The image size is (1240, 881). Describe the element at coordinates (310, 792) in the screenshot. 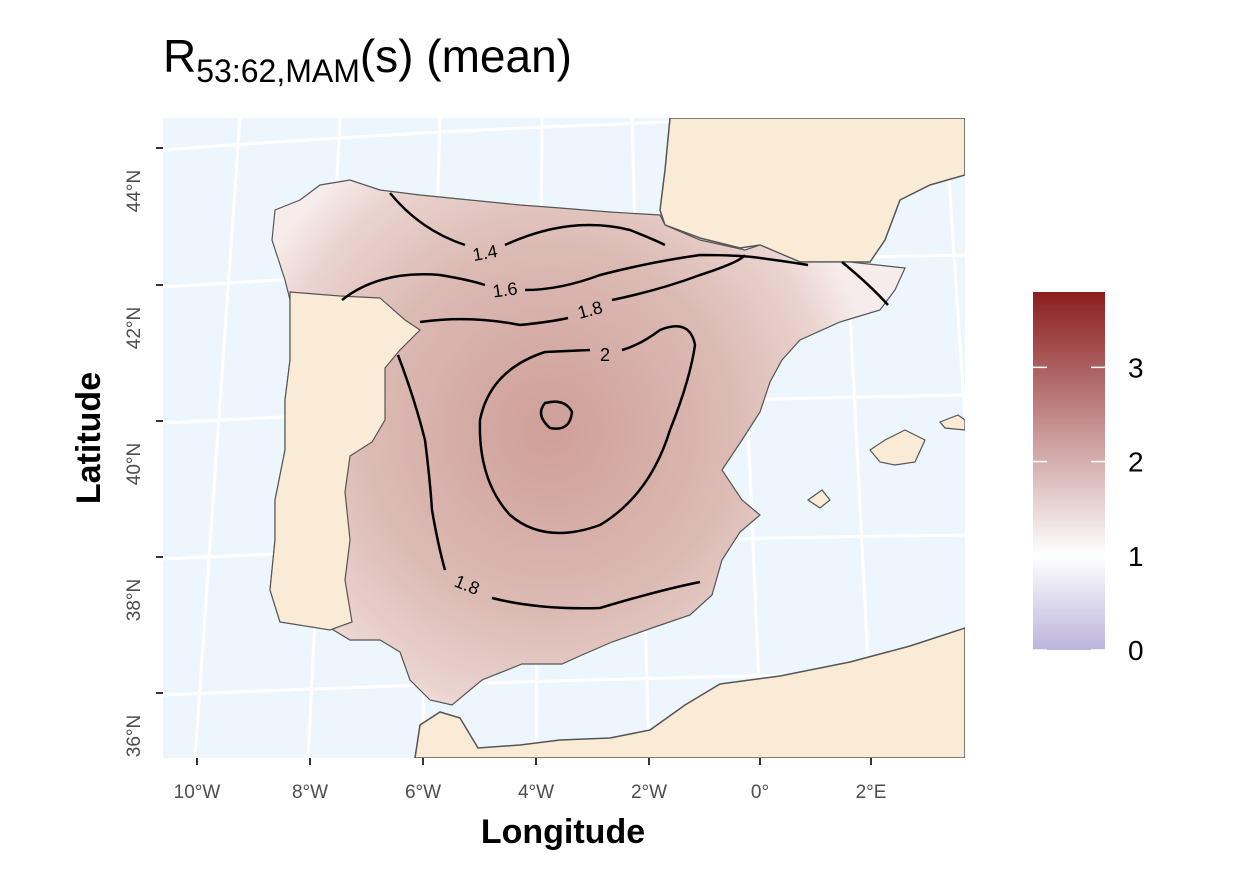

I see `x-tick-label: 8°W` at that location.